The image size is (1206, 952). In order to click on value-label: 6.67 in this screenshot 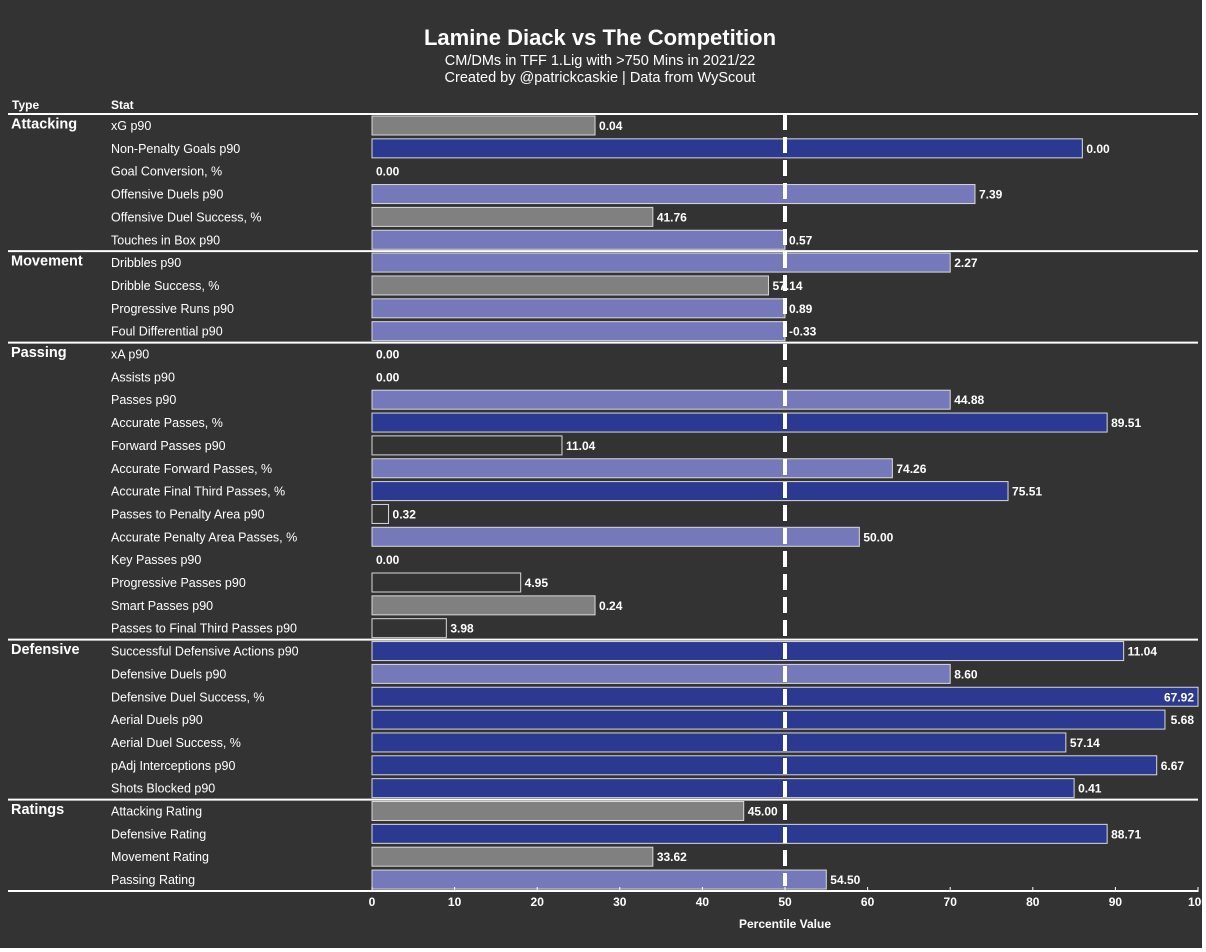, I will do `click(1173, 766)`.